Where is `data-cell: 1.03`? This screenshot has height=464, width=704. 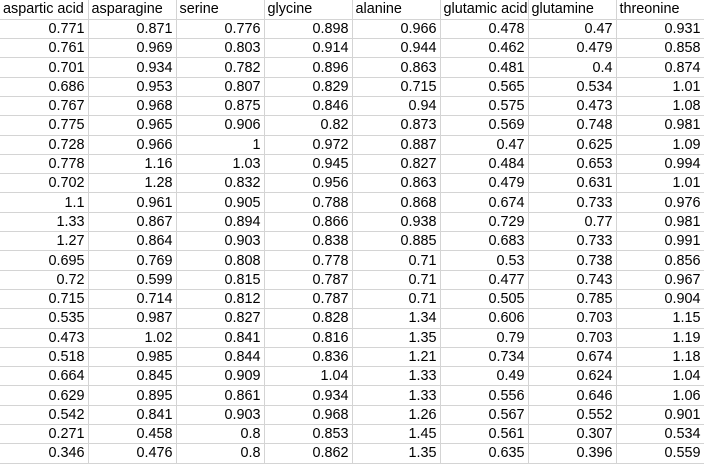
data-cell: 1.03 is located at coordinates (220, 164).